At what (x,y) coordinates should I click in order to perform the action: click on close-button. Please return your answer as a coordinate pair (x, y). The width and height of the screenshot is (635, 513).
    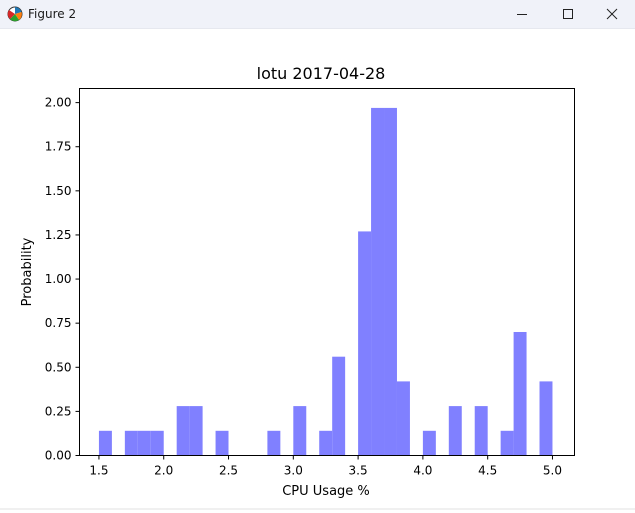
    Looking at the image, I should click on (612, 14).